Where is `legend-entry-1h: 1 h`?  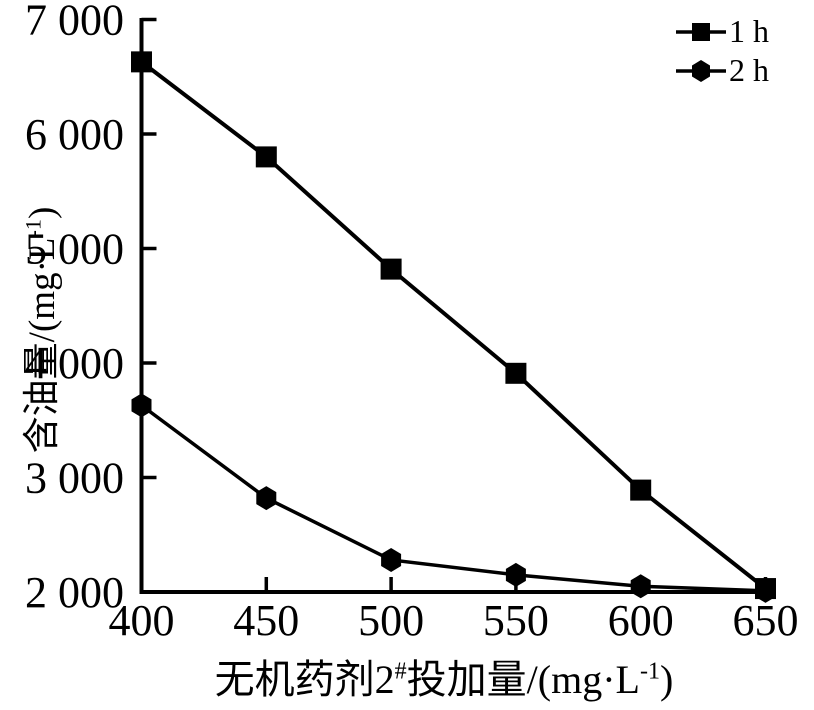 legend-entry-1h: 1 h is located at coordinates (722, 31).